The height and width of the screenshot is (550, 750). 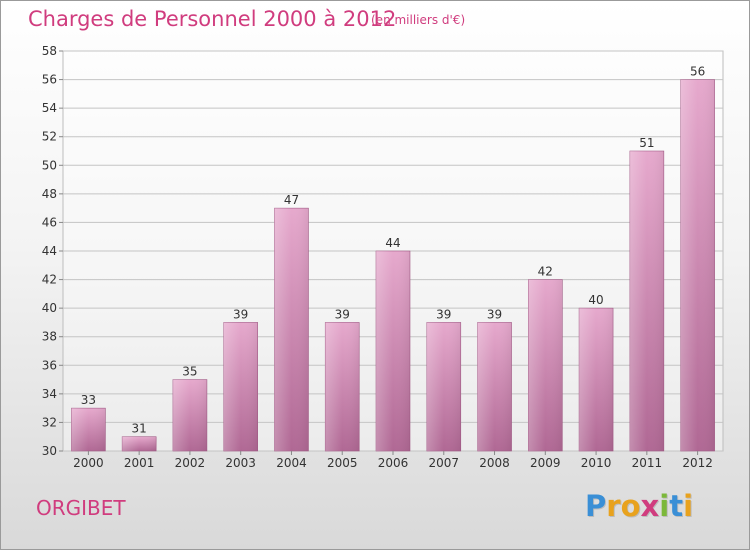 I want to click on x-tick-label: 2006, so click(x=393, y=463).